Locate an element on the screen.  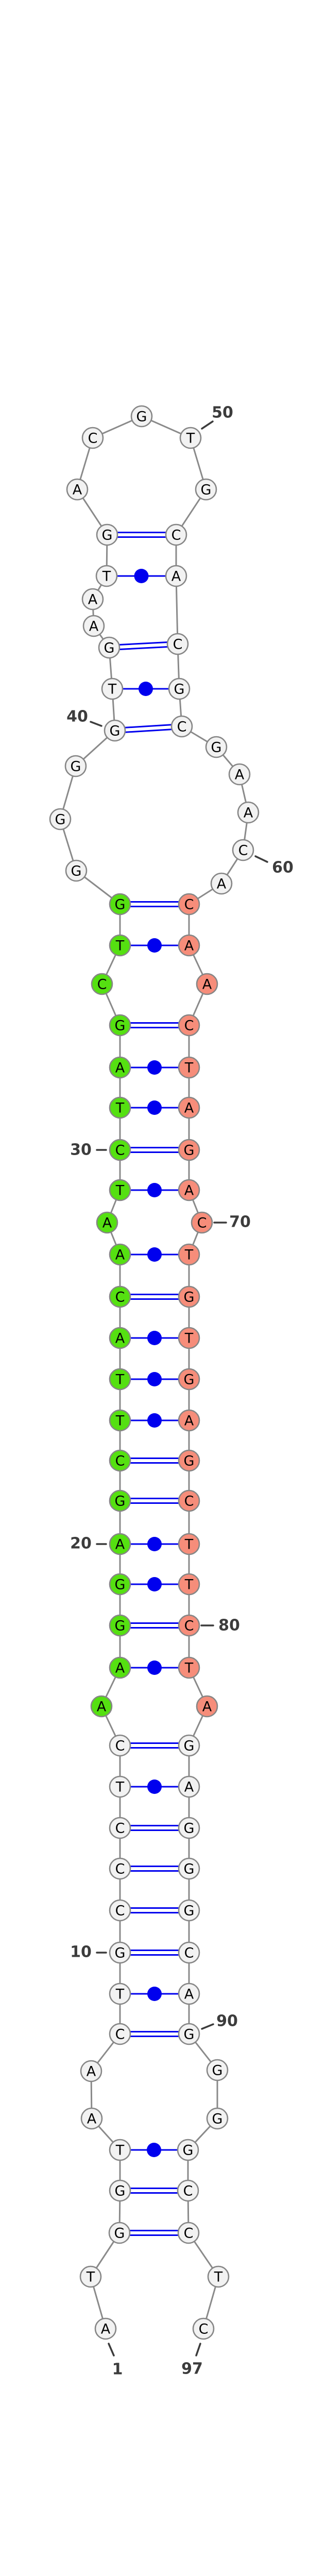
nucleotide-G4 is located at coordinates (120, 2190).